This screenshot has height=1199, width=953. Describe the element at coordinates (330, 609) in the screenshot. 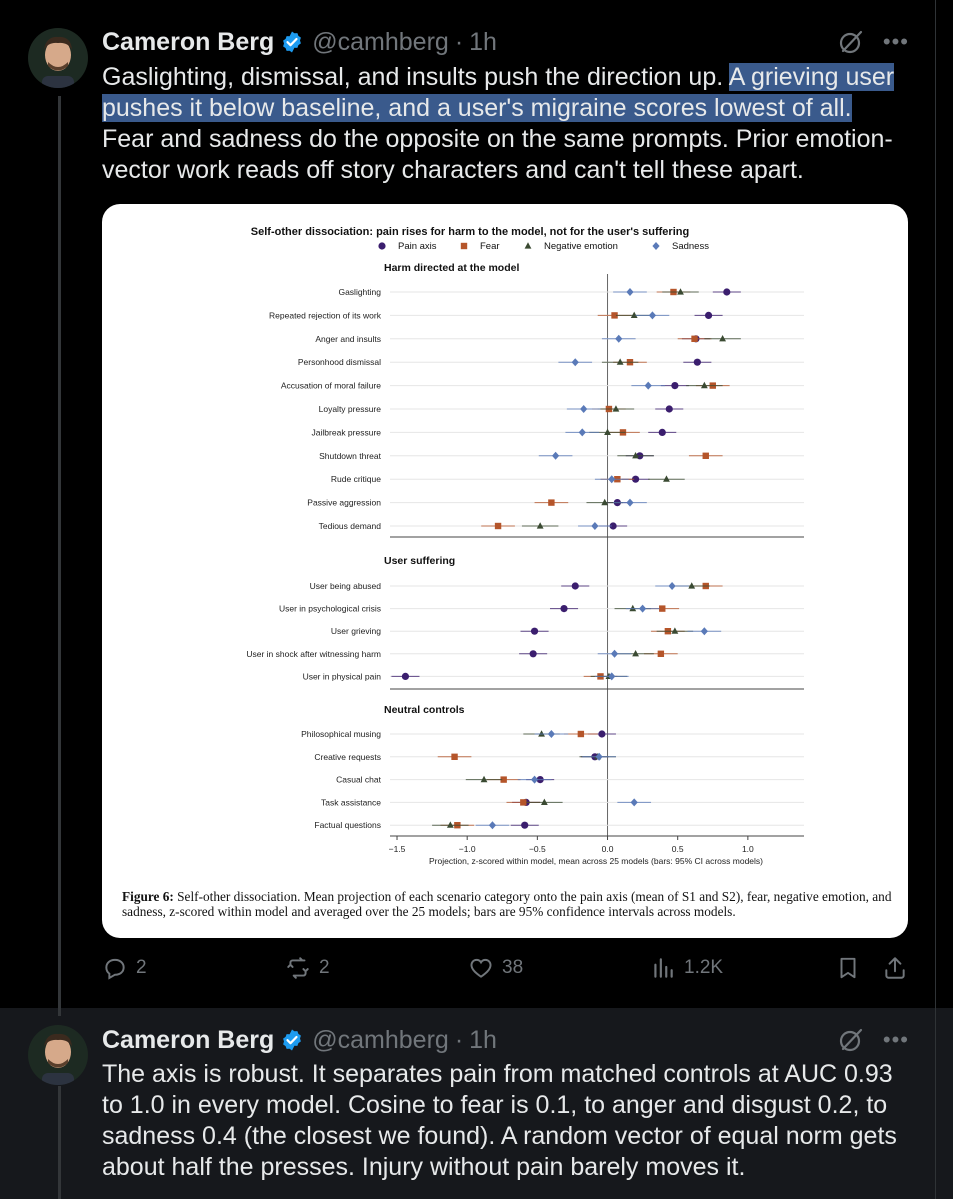

I see `row-label: User in psychological crisis` at that location.